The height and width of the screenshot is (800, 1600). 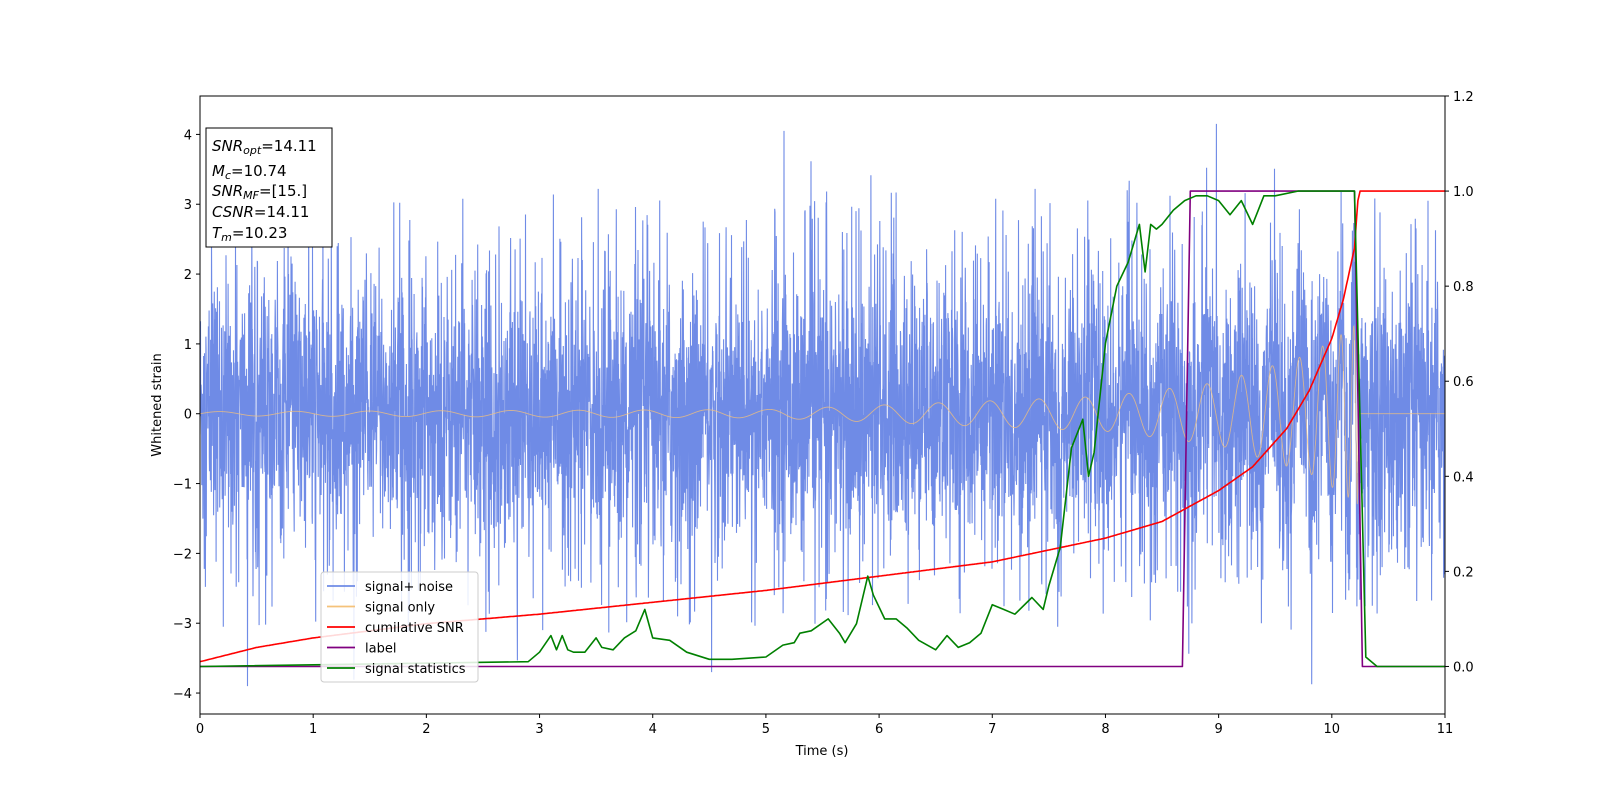 I want to click on y-left-tick-label: −4, so click(x=182, y=694).